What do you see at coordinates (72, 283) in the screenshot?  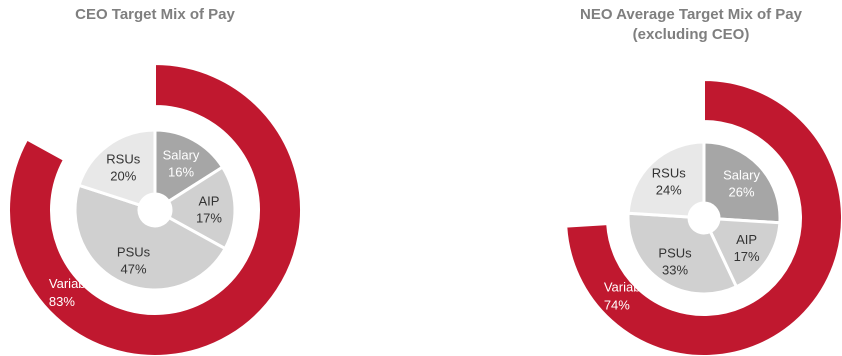 I see `ceo-variable-label: Variable` at bounding box center [72, 283].